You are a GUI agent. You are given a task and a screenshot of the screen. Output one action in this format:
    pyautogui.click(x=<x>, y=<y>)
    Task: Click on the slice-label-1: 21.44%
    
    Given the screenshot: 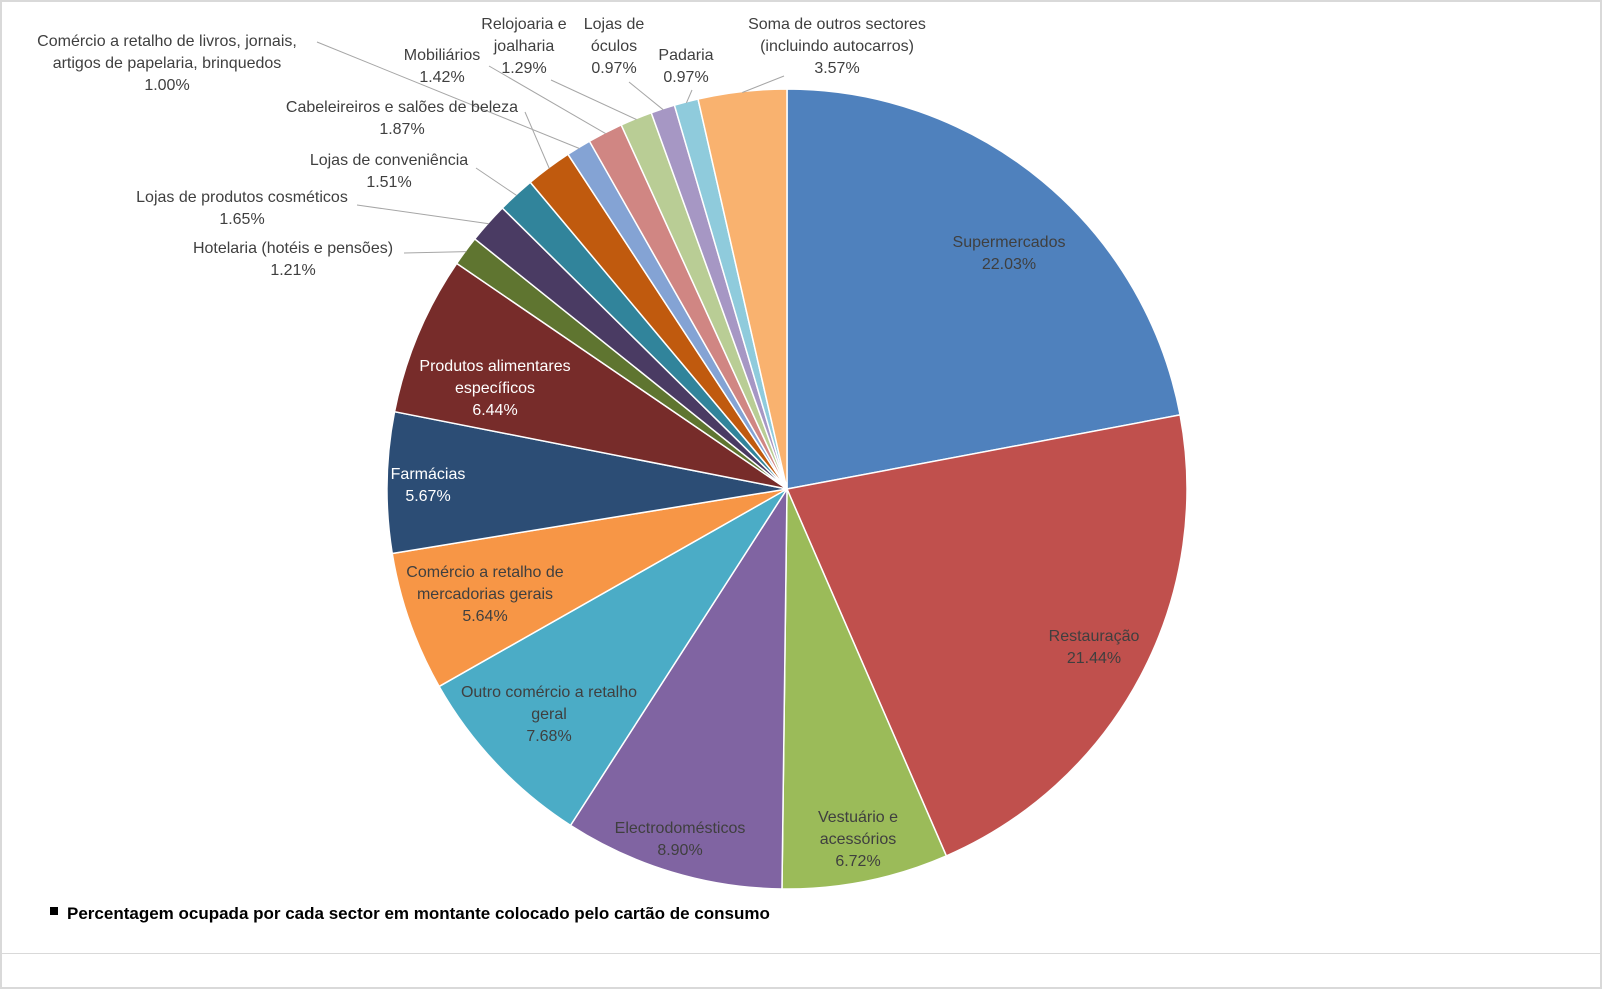 What is the action you would take?
    pyautogui.click(x=1094, y=658)
    